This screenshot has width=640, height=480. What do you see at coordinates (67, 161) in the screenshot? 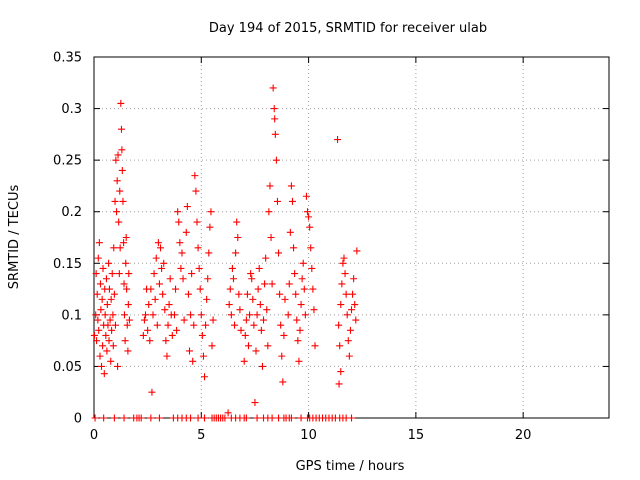
I see `y-tick-label: 0.25` at bounding box center [67, 161].